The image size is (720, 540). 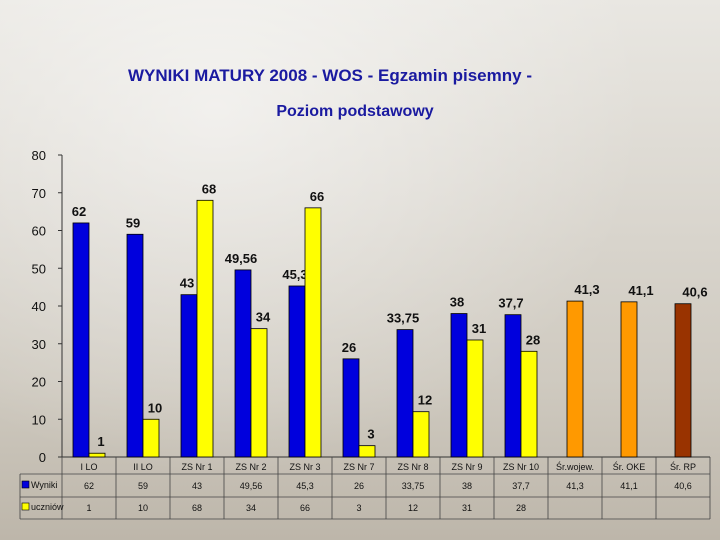 What do you see at coordinates (42, 457) in the screenshot?
I see `y-tick-label: 0` at bounding box center [42, 457].